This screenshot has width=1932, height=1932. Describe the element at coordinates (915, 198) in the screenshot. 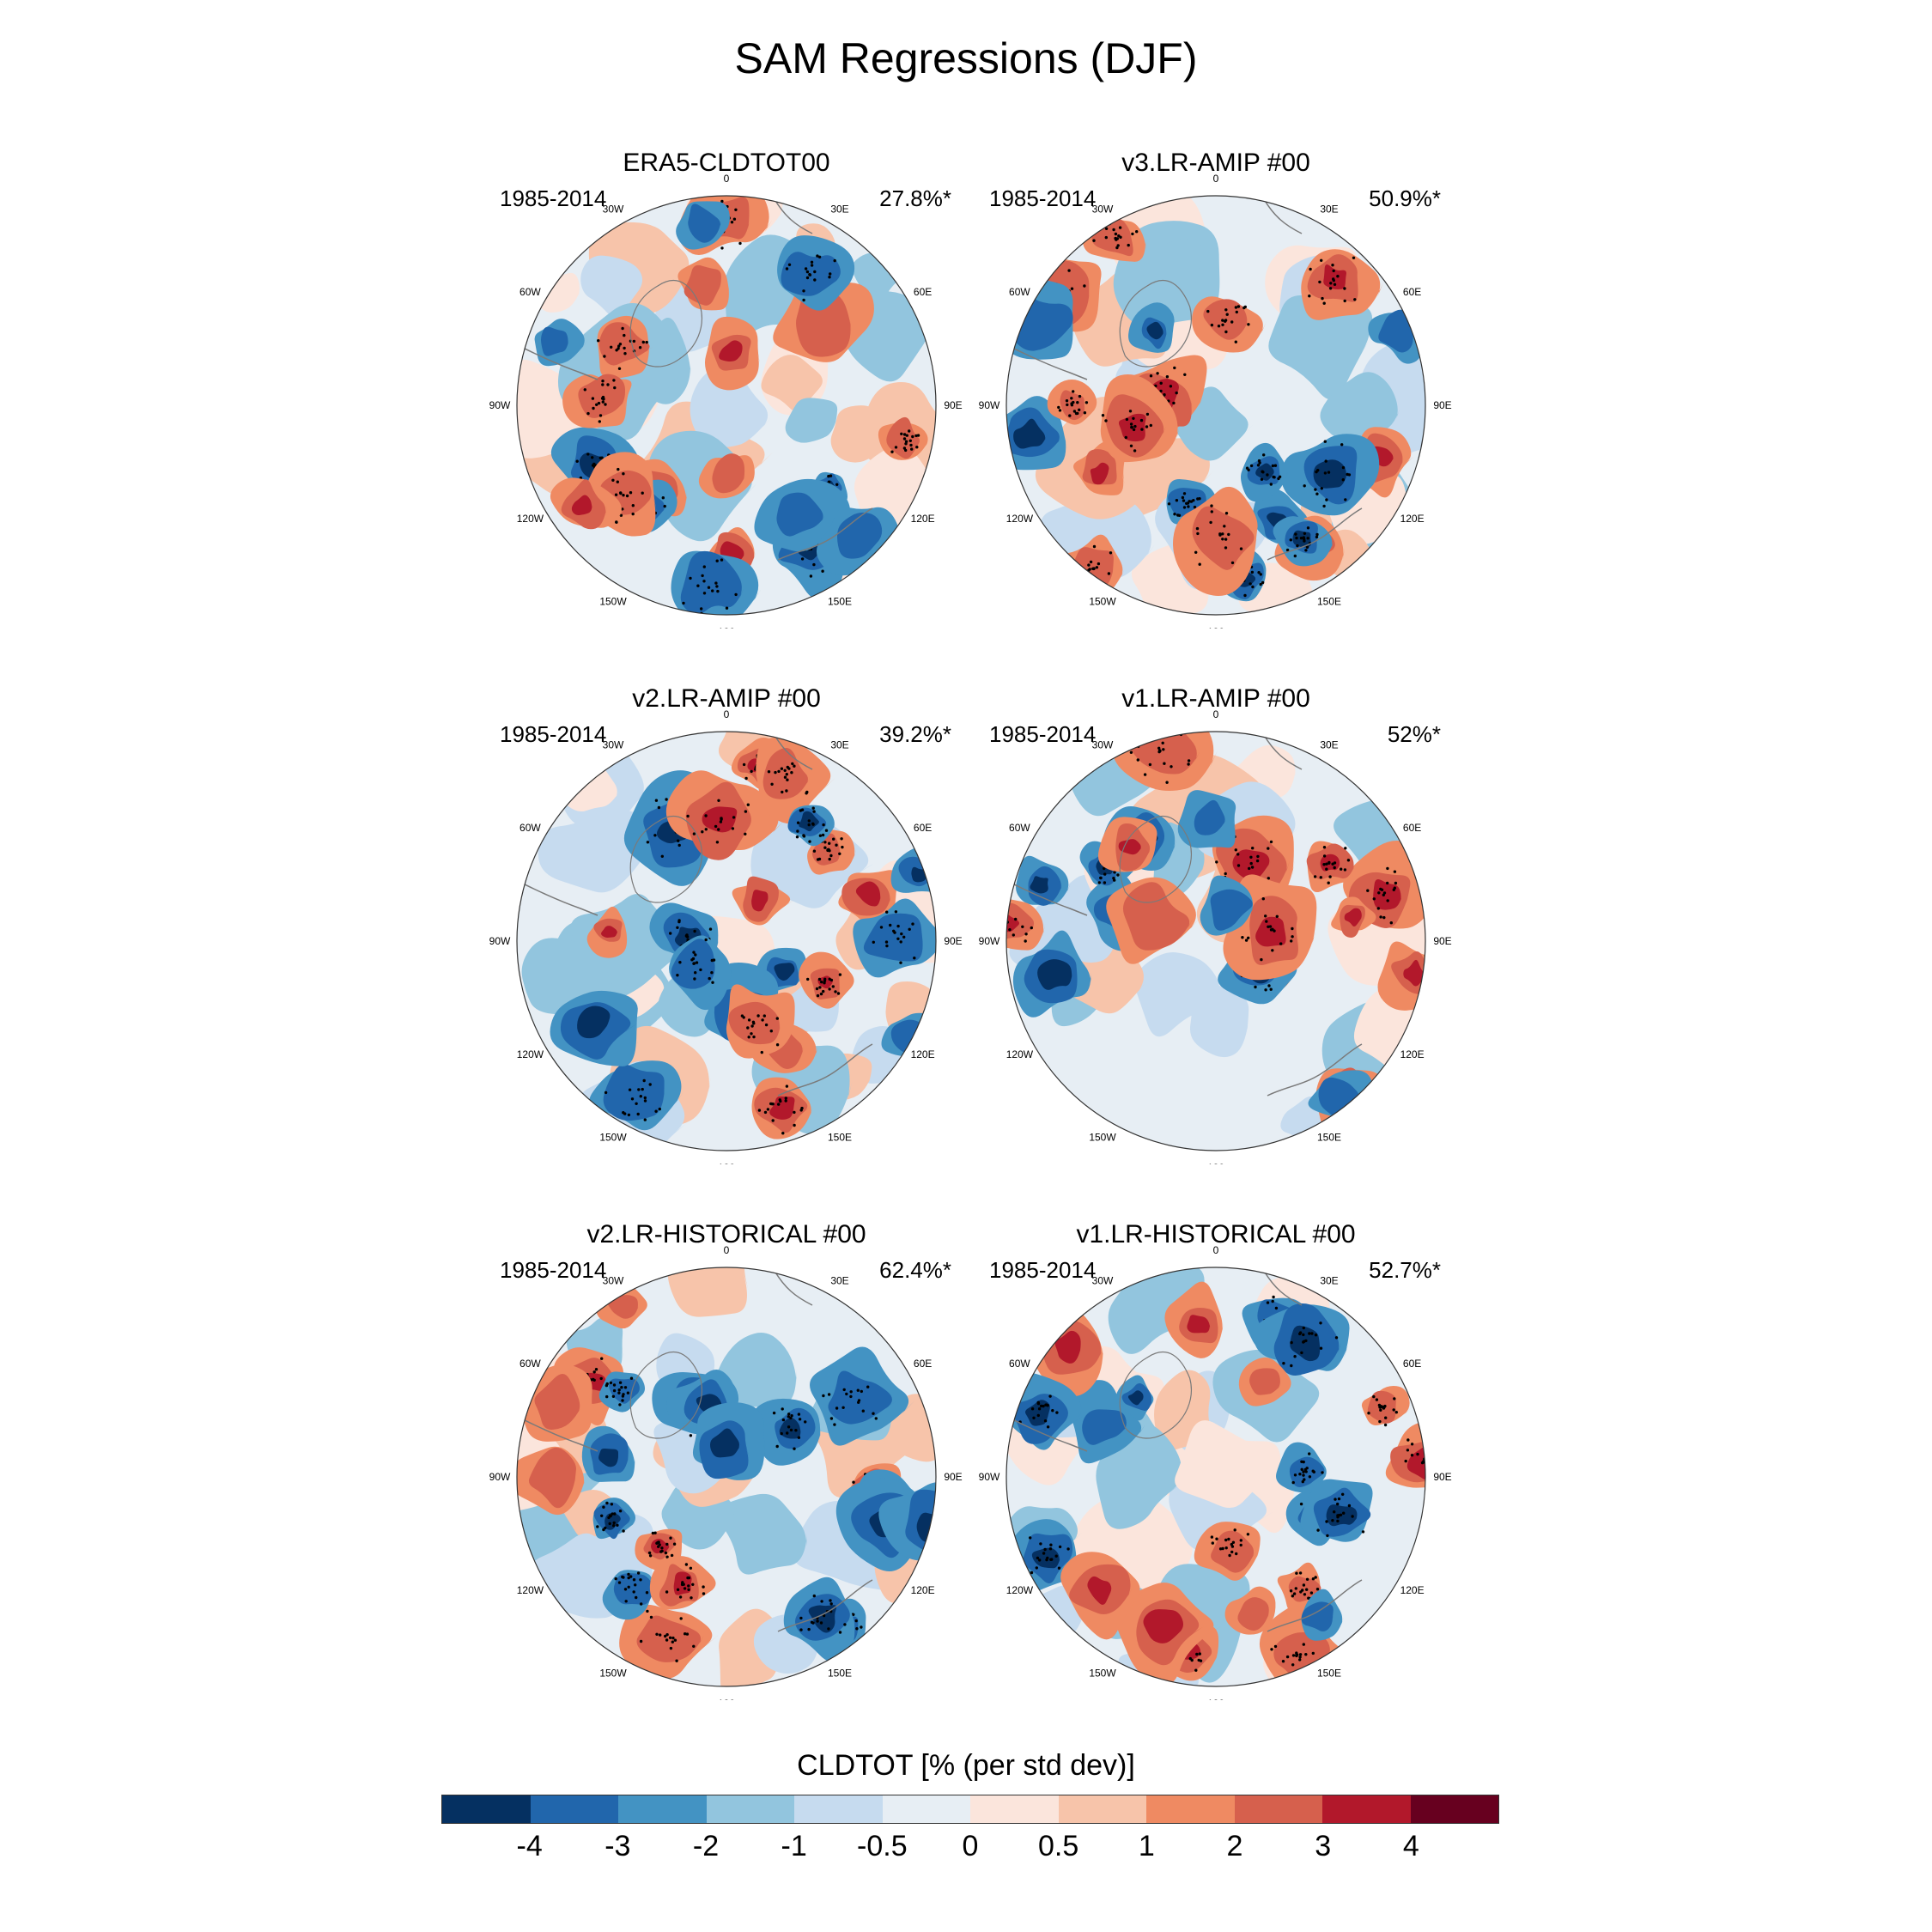

I see `panel-variance: 27.8%*` at that location.